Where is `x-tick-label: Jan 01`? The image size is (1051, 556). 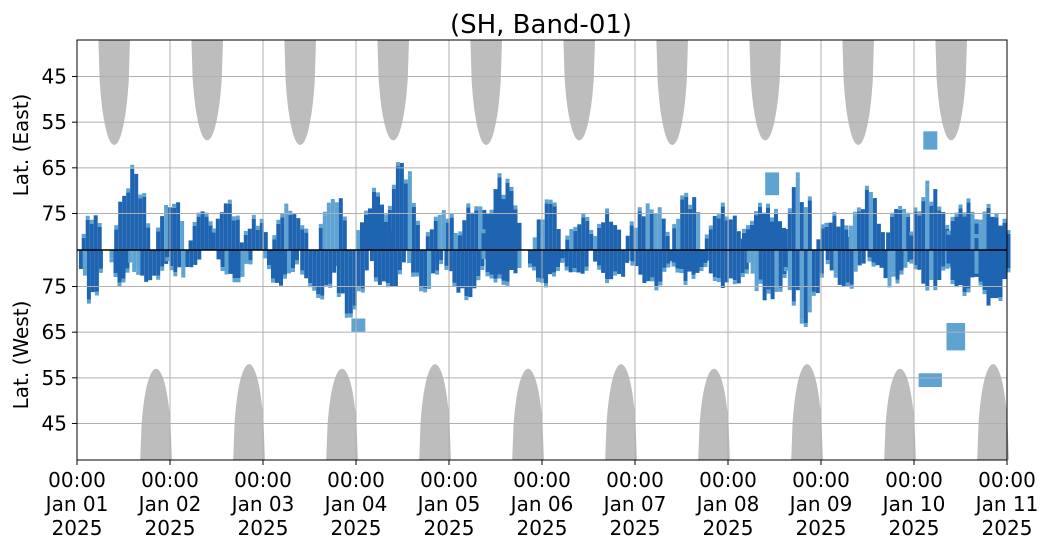
x-tick-label: Jan 01 is located at coordinates (76, 504).